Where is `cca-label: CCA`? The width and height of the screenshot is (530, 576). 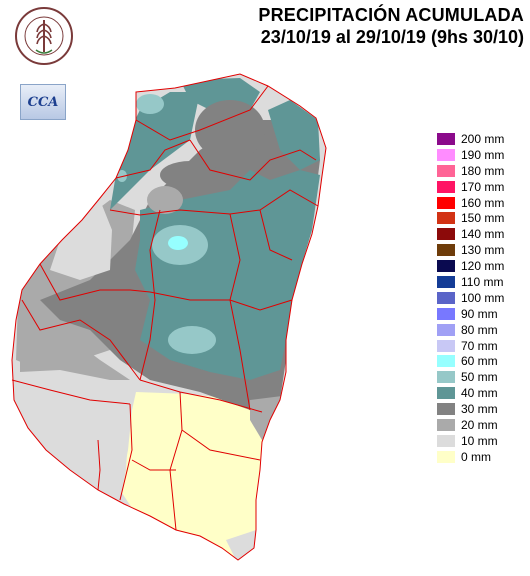
cca-label: CCA is located at coordinates (43, 102).